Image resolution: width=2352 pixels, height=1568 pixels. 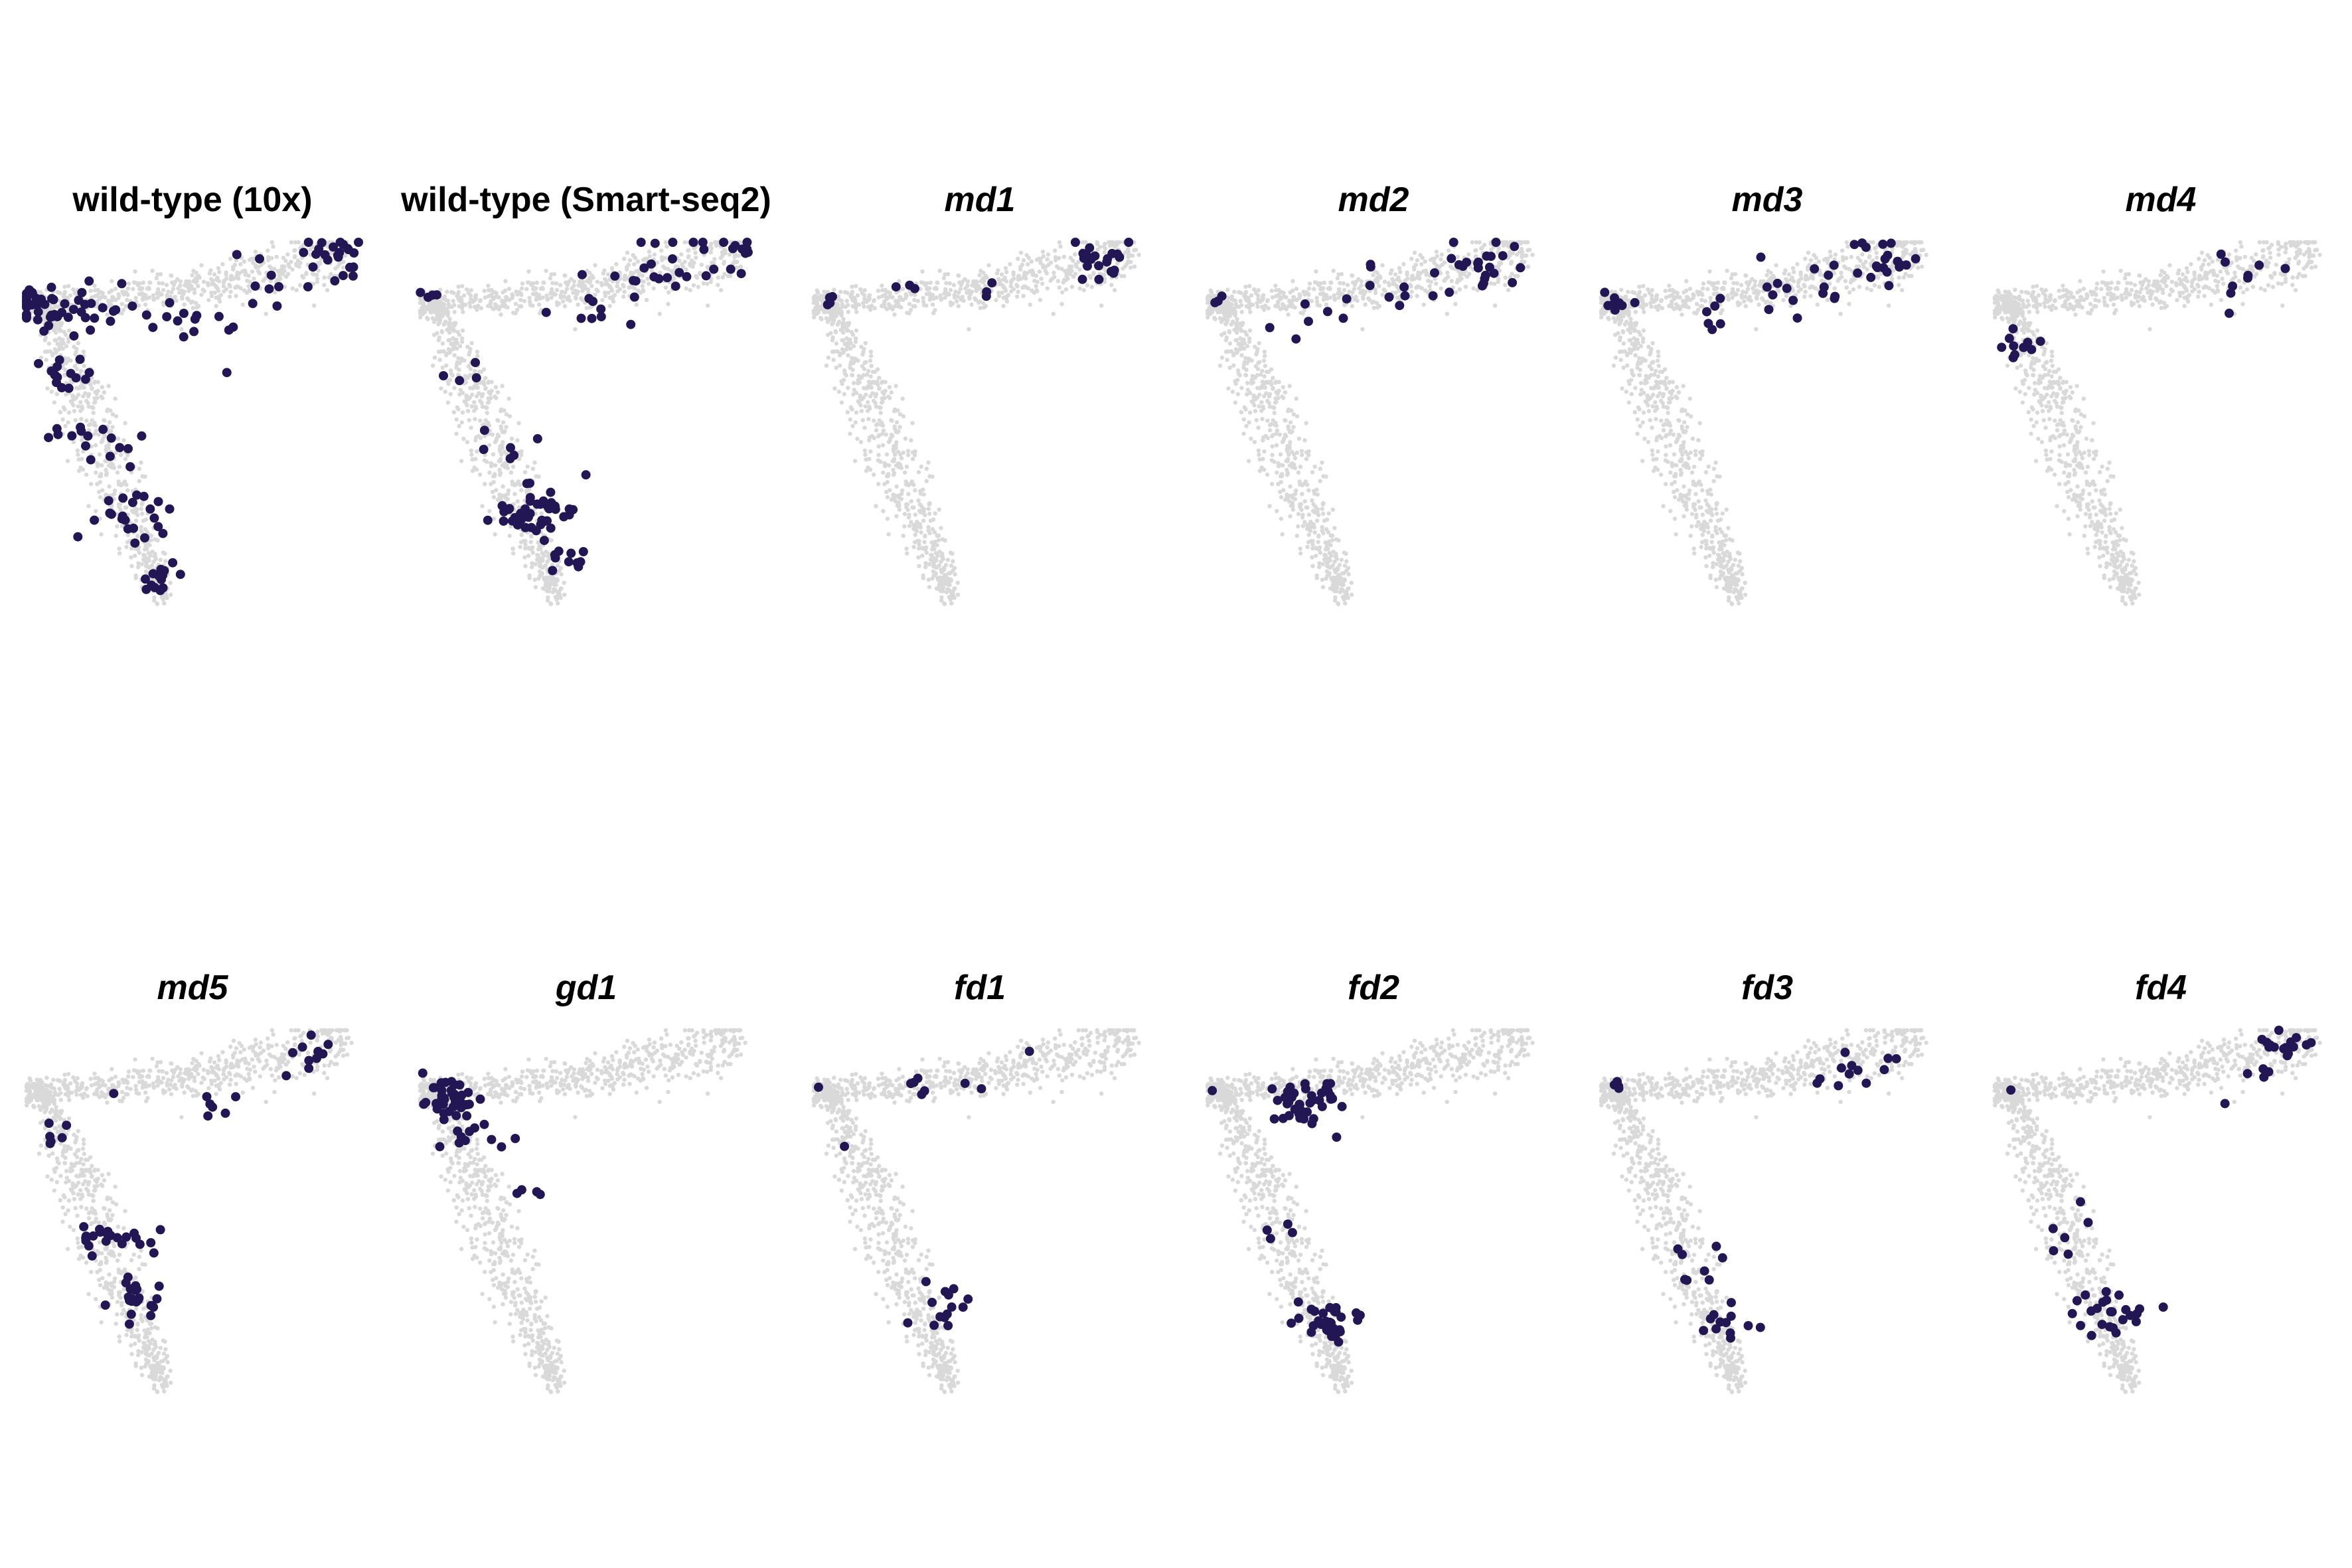 What do you see at coordinates (1370, 394) in the screenshot?
I see `panel-md2: md2` at bounding box center [1370, 394].